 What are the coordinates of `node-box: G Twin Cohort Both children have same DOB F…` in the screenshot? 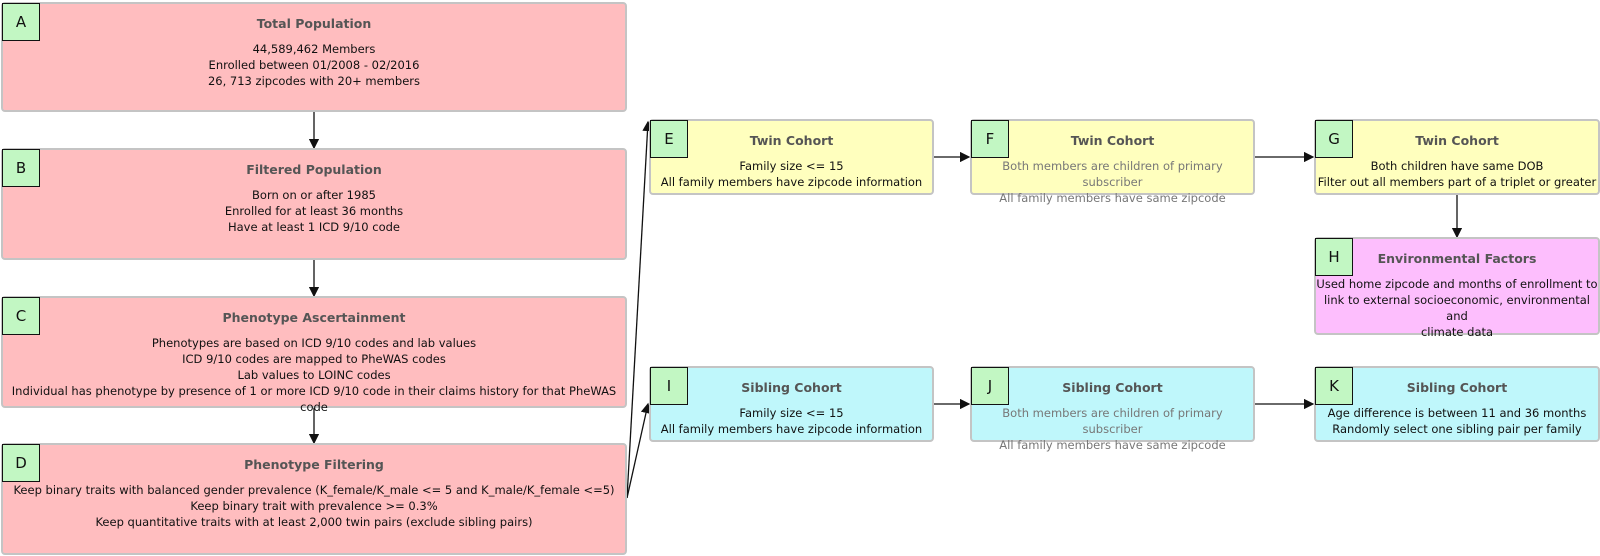 It's located at (1457, 157).